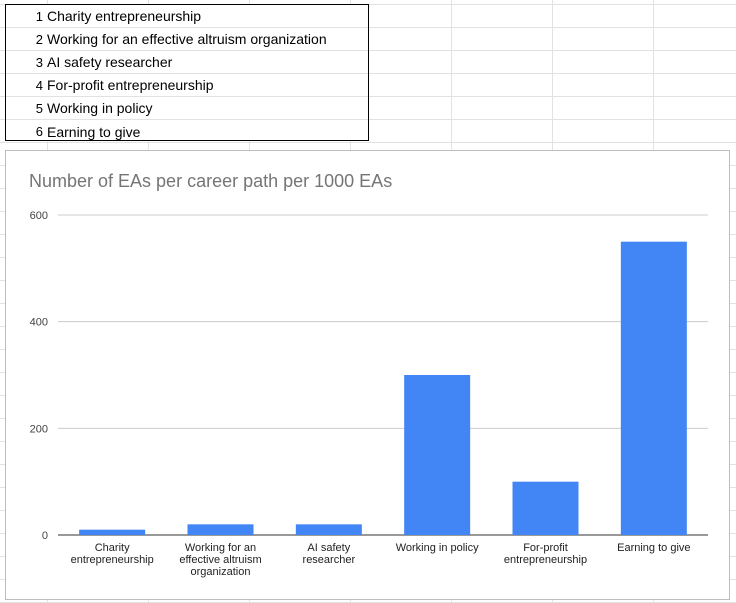  I want to click on table-row: 4 For-profit entrepreneurship, so click(187, 85).